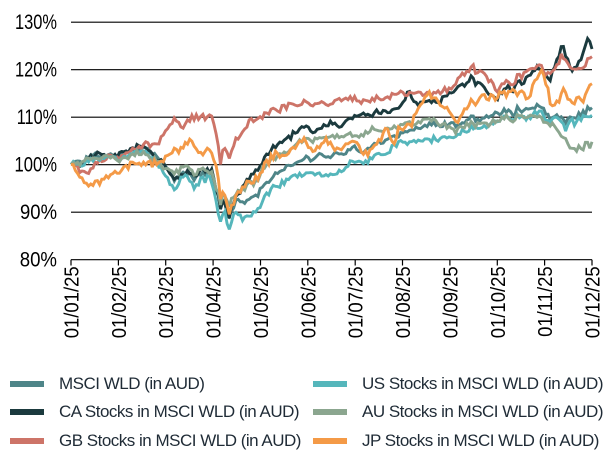  I want to click on svg-text: 01/08/25, so click(404, 302).